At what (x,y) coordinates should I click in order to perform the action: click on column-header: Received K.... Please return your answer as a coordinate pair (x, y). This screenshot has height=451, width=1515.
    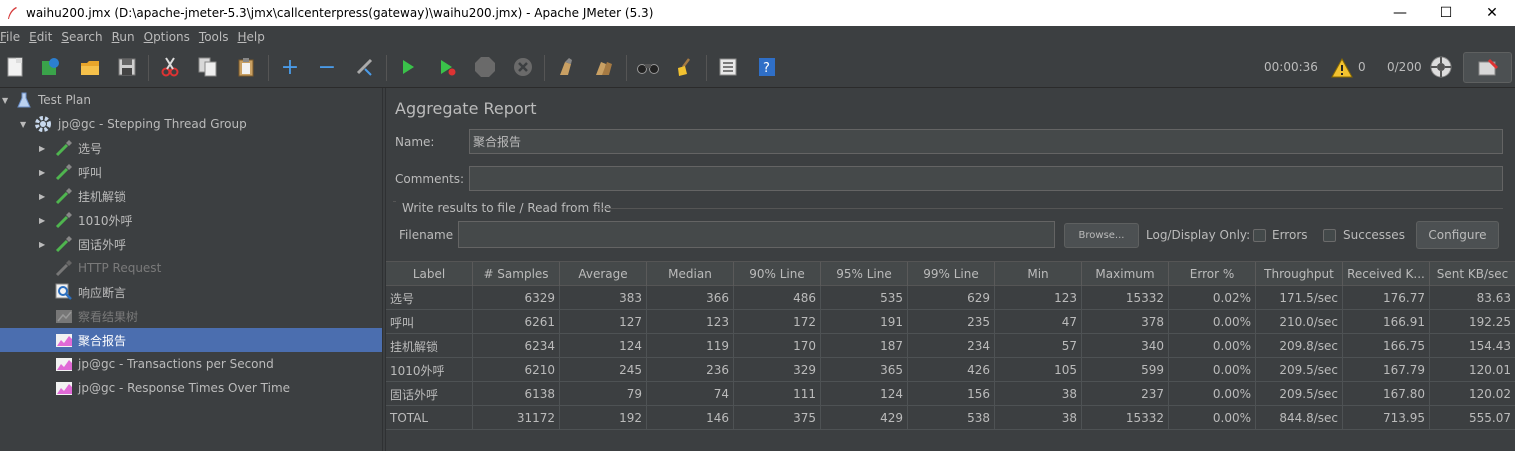
    Looking at the image, I should click on (1386, 274).